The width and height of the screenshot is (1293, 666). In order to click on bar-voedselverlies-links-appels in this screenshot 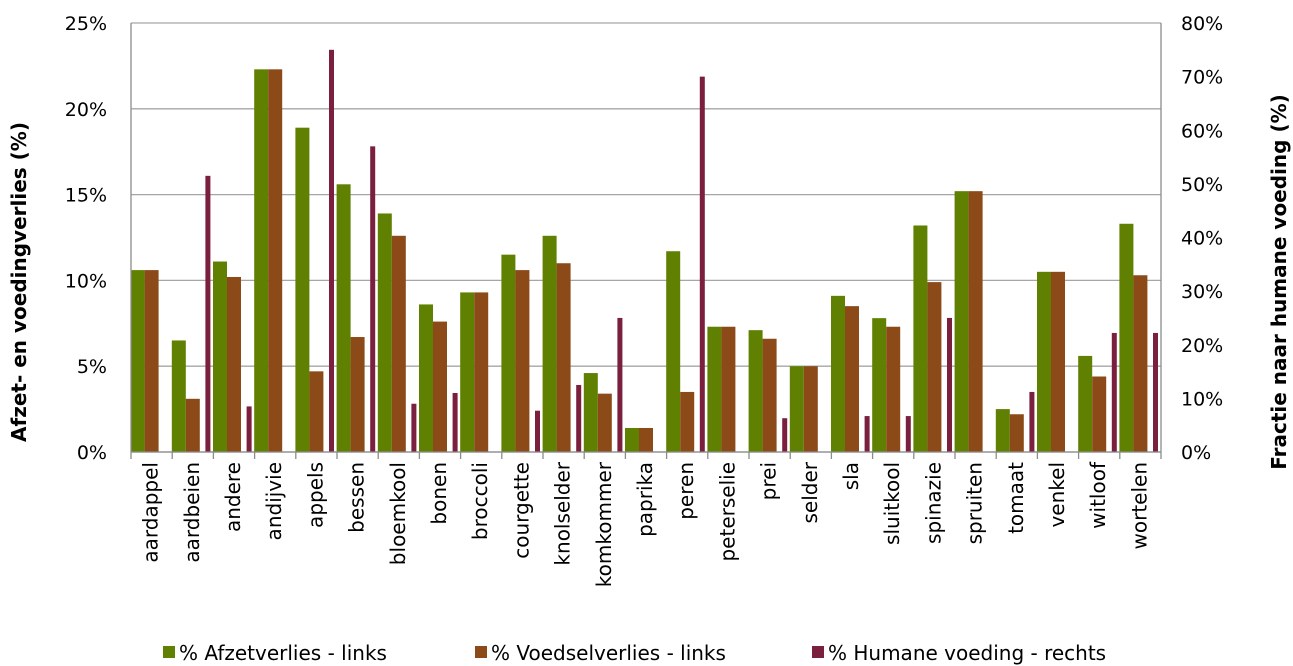, I will do `click(316, 411)`.